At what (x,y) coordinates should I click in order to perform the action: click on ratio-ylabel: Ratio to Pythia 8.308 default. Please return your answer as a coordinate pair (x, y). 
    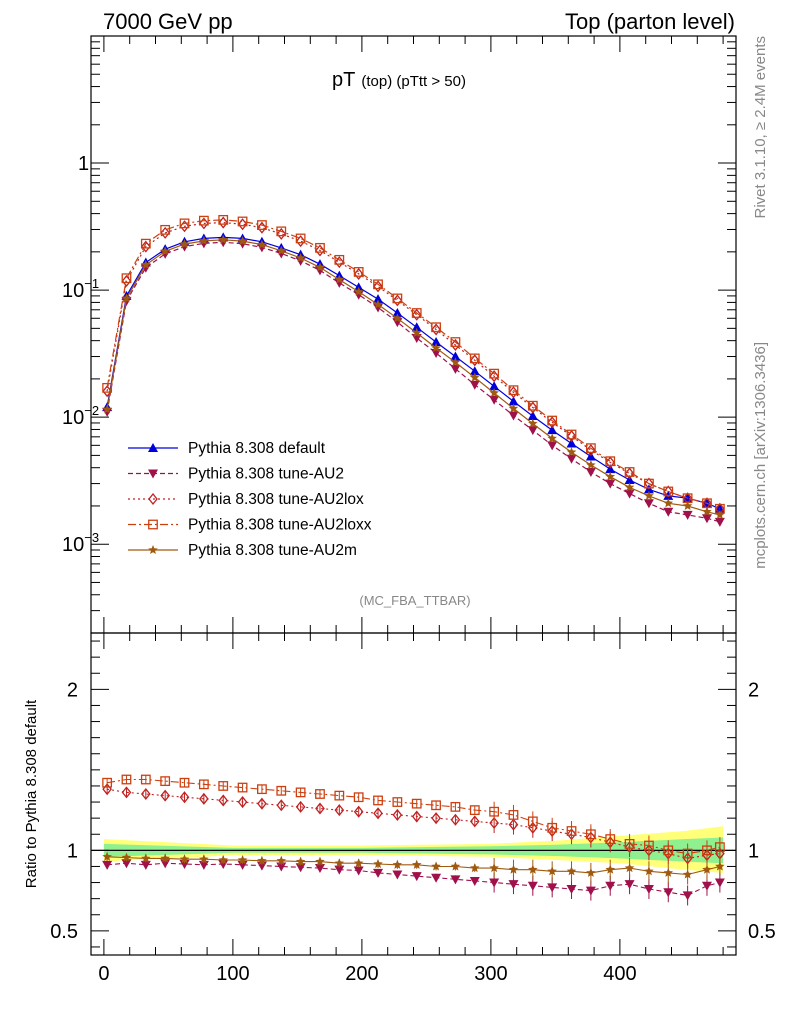
    Looking at the image, I should click on (31, 793).